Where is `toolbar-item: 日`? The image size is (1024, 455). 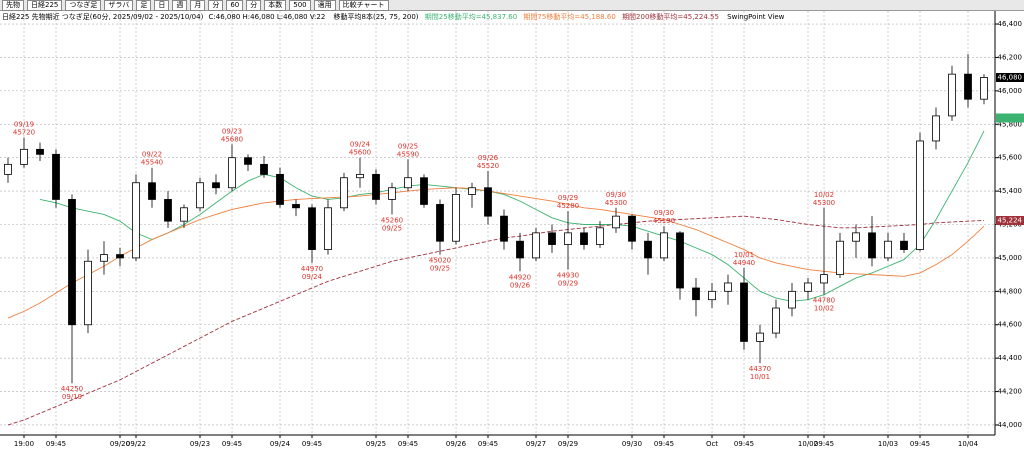
toolbar-item: 日 is located at coordinates (162, 5).